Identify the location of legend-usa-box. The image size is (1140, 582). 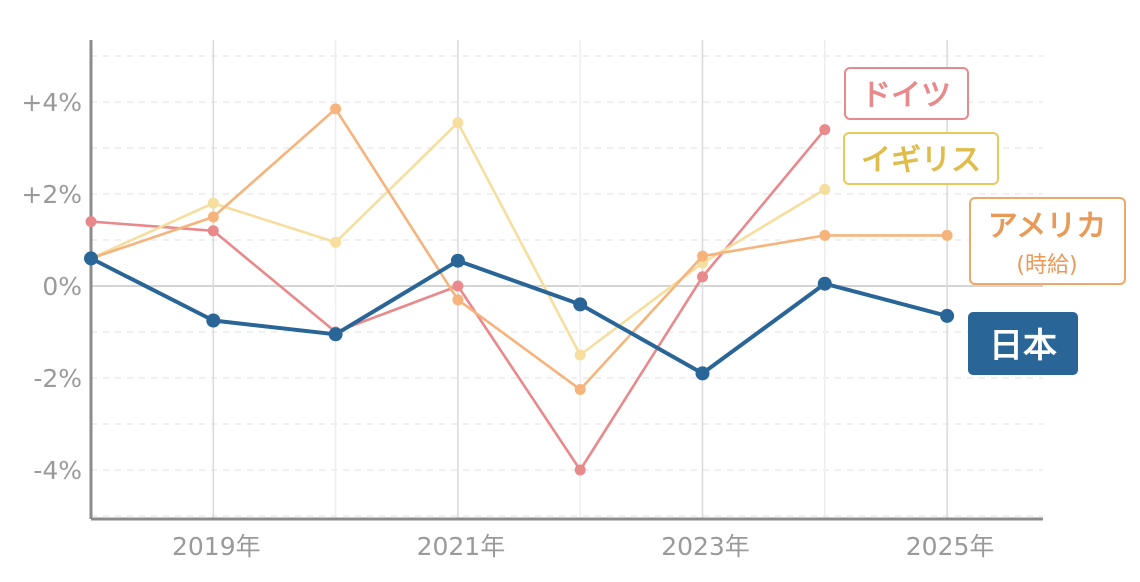
(1047, 241).